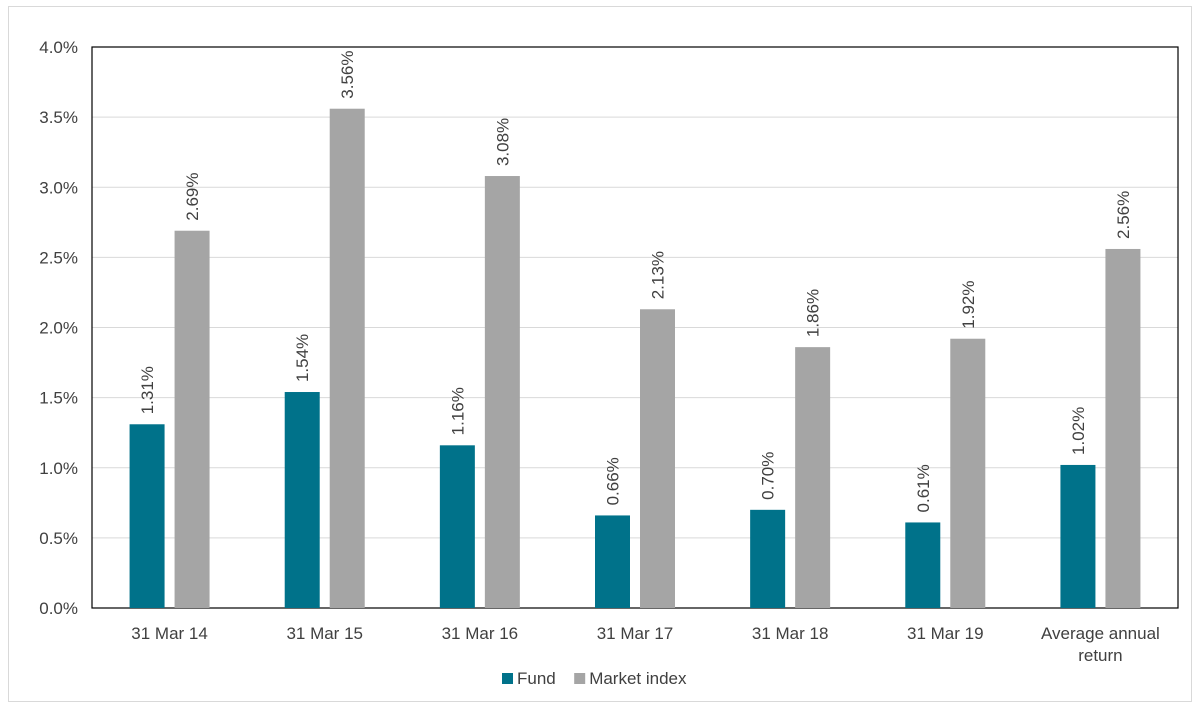 The height and width of the screenshot is (708, 1198). Describe the element at coordinates (790, 633) in the screenshot. I see `x-tick-label: 31 Mar 18` at that location.